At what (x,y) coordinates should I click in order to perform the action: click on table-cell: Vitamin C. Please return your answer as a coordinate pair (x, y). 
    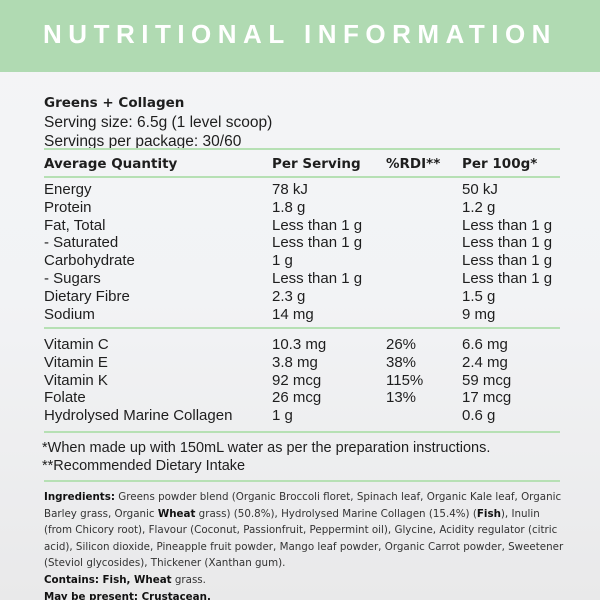
    Looking at the image, I should click on (76, 344).